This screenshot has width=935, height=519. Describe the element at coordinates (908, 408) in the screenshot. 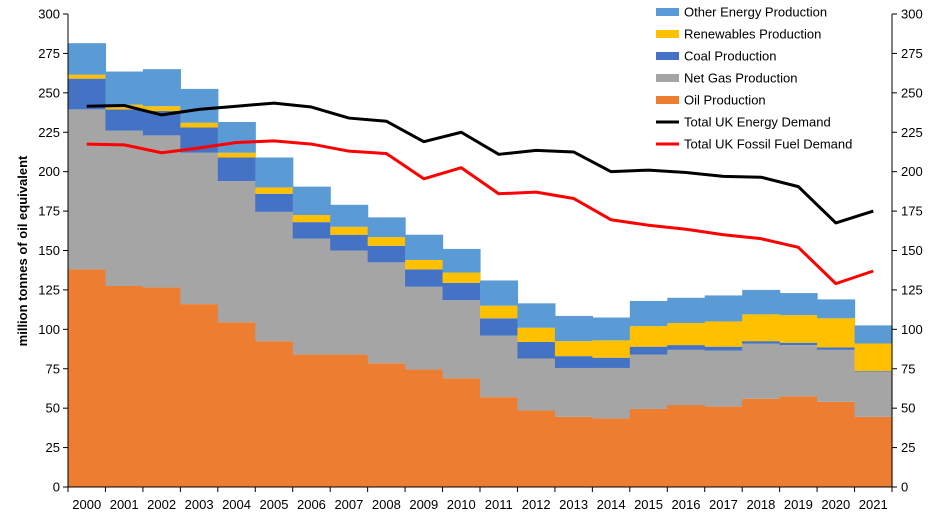

I see `secondary-y-tick-label: 50` at that location.